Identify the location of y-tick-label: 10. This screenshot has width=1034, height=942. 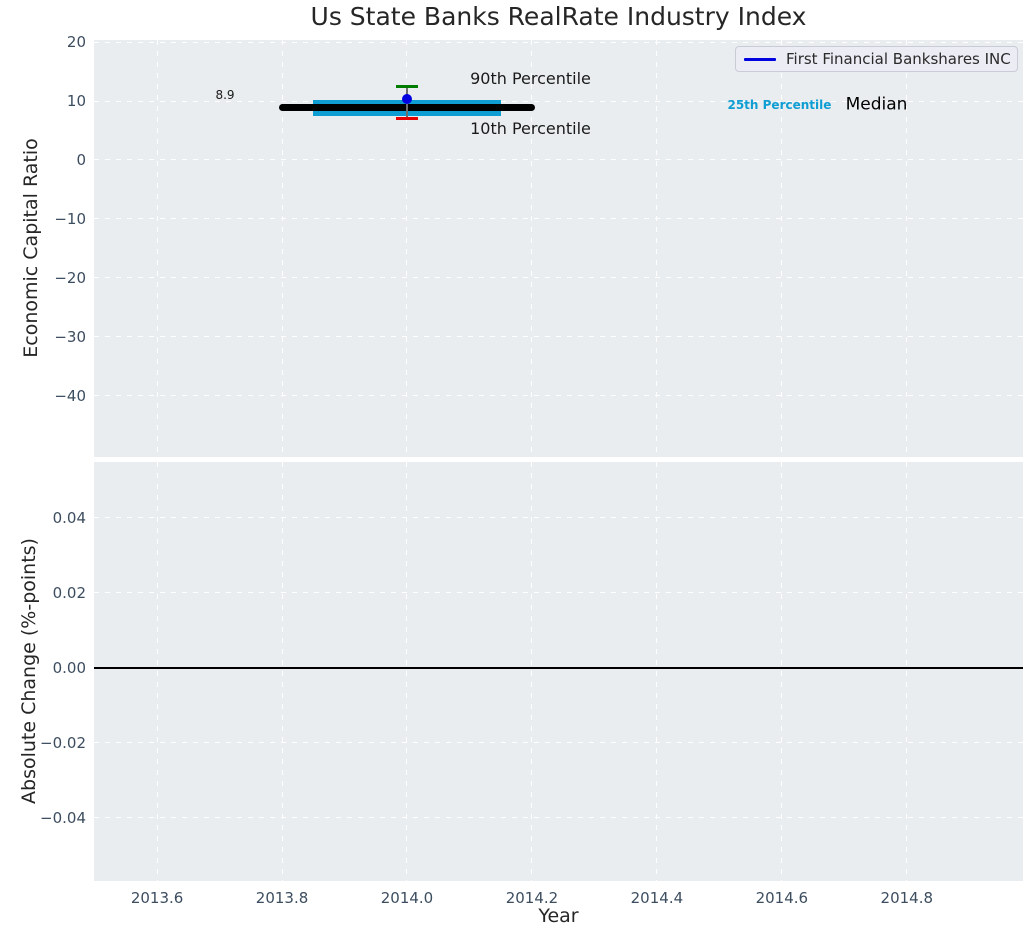
(76, 101).